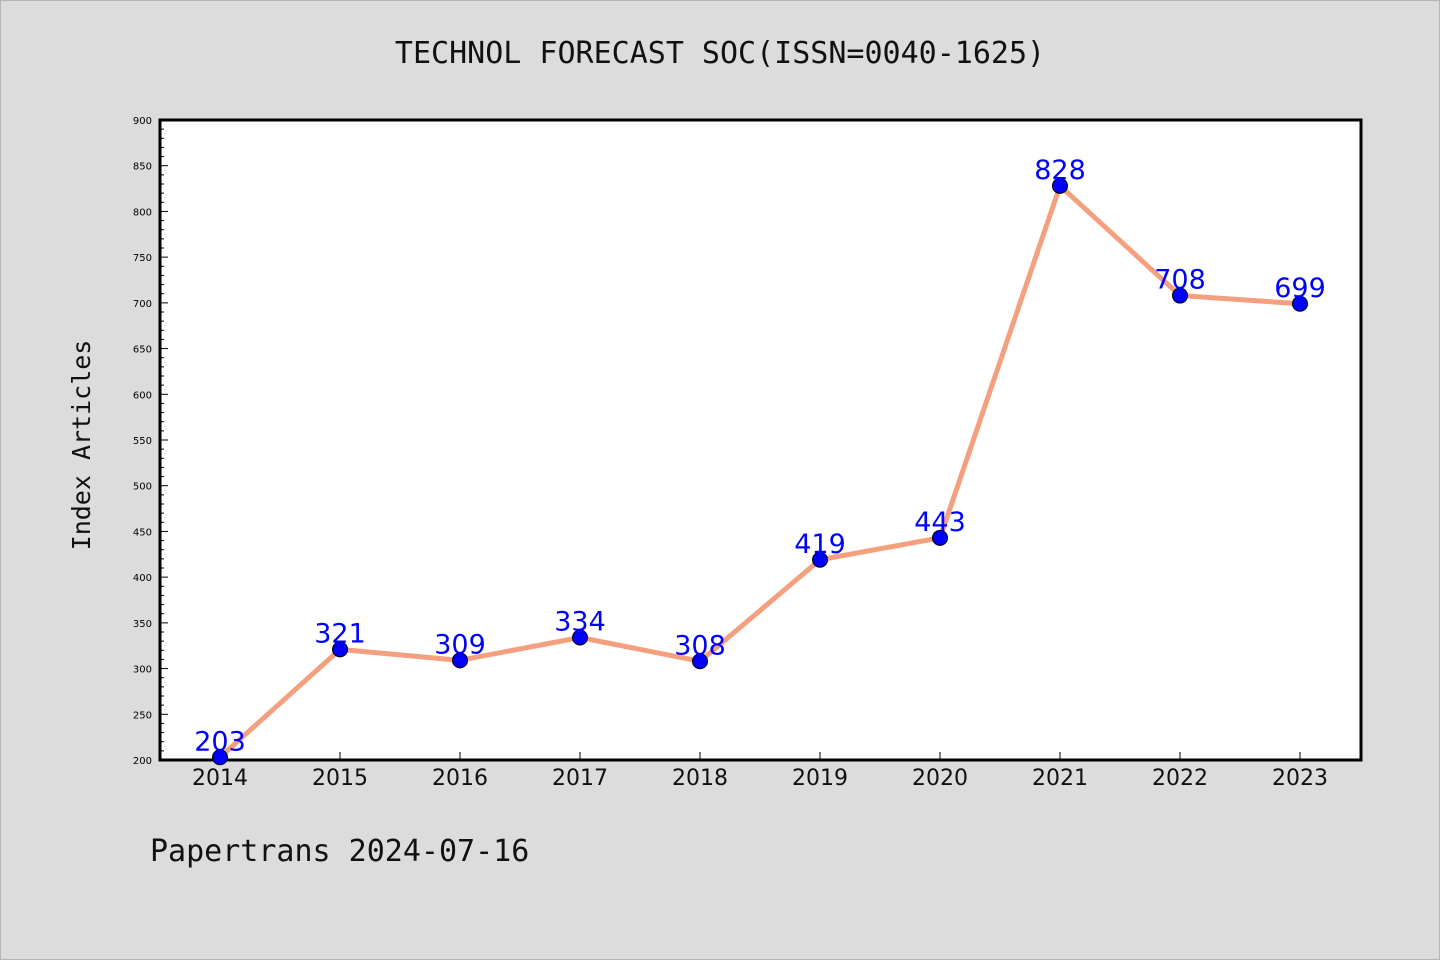 The width and height of the screenshot is (1440, 960). What do you see at coordinates (700, 645) in the screenshot?
I see `data-label: 308` at bounding box center [700, 645].